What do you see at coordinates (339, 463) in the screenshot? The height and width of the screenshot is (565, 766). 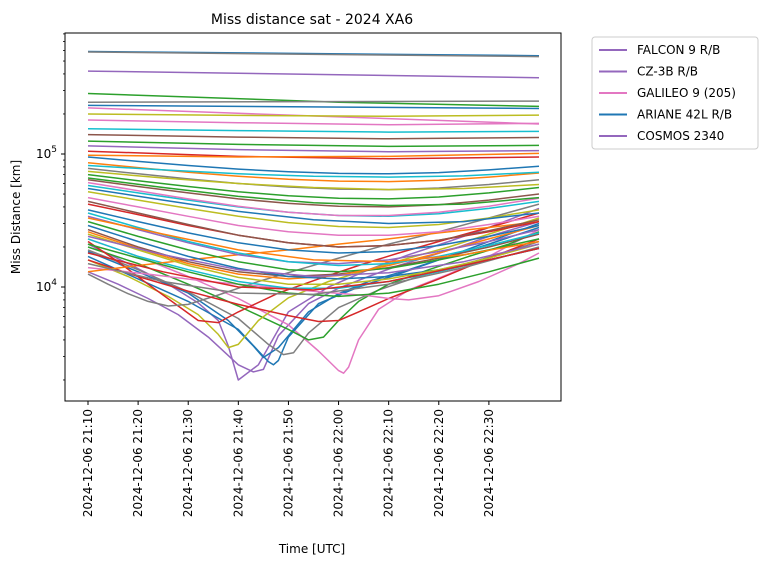 I see `x-tick-label: 2024-12-06 22:00` at bounding box center [339, 463].